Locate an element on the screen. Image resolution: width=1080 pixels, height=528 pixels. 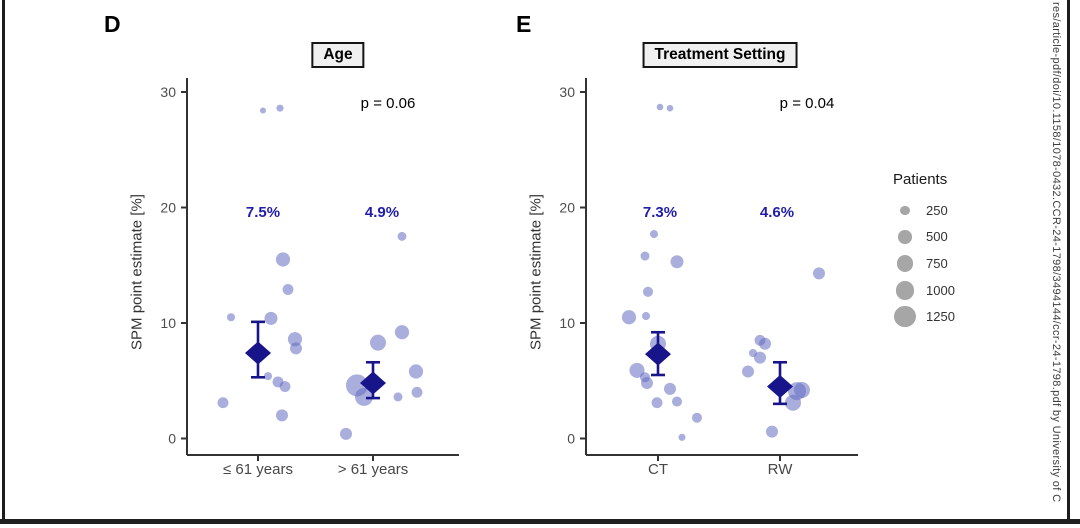
panel-label-e: E is located at coordinates (524, 24).